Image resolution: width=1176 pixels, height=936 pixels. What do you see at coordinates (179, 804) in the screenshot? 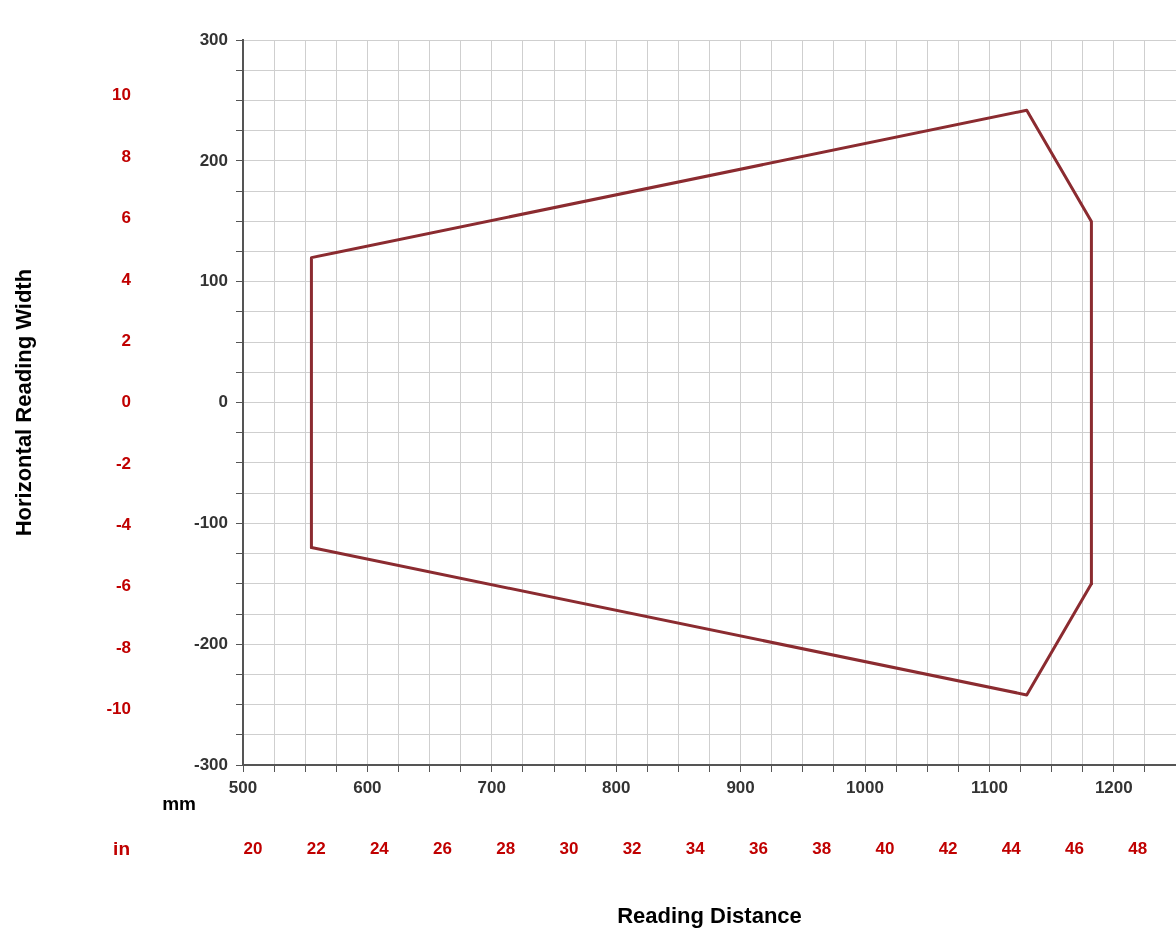
I see `text: mm` at bounding box center [179, 804].